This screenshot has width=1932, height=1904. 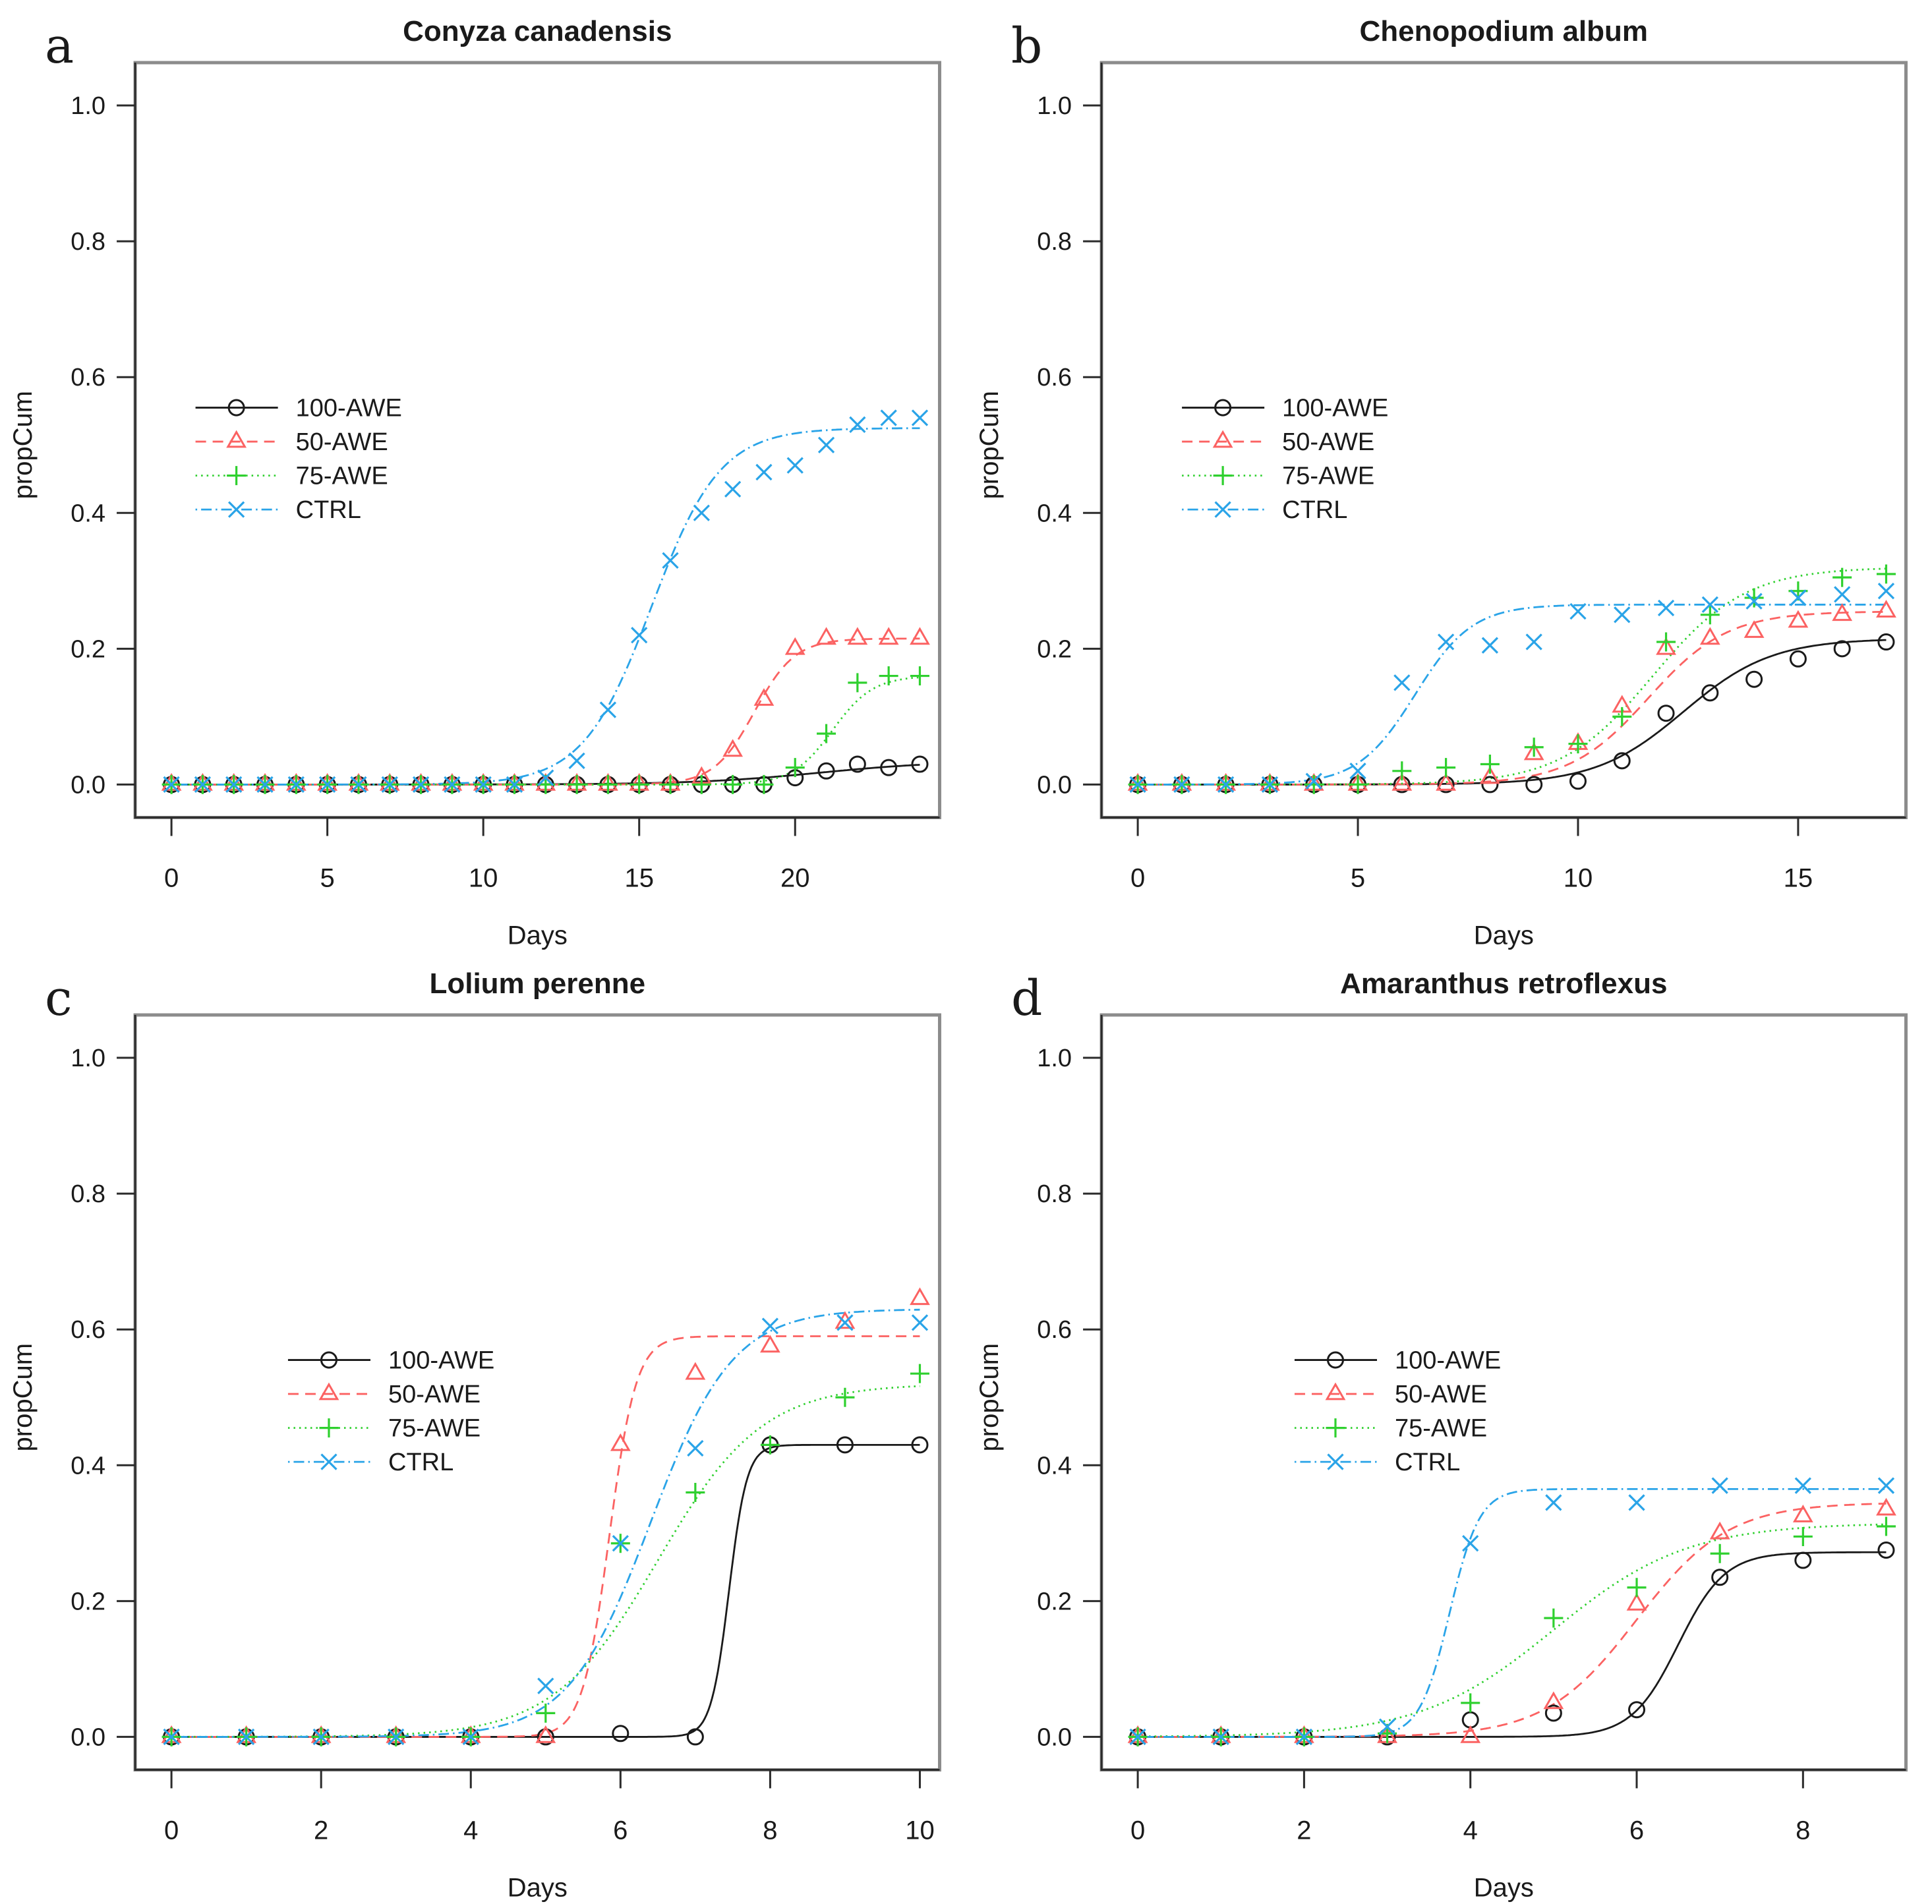 What do you see at coordinates (538, 936) in the screenshot?
I see `x-axis-label: Days` at bounding box center [538, 936].